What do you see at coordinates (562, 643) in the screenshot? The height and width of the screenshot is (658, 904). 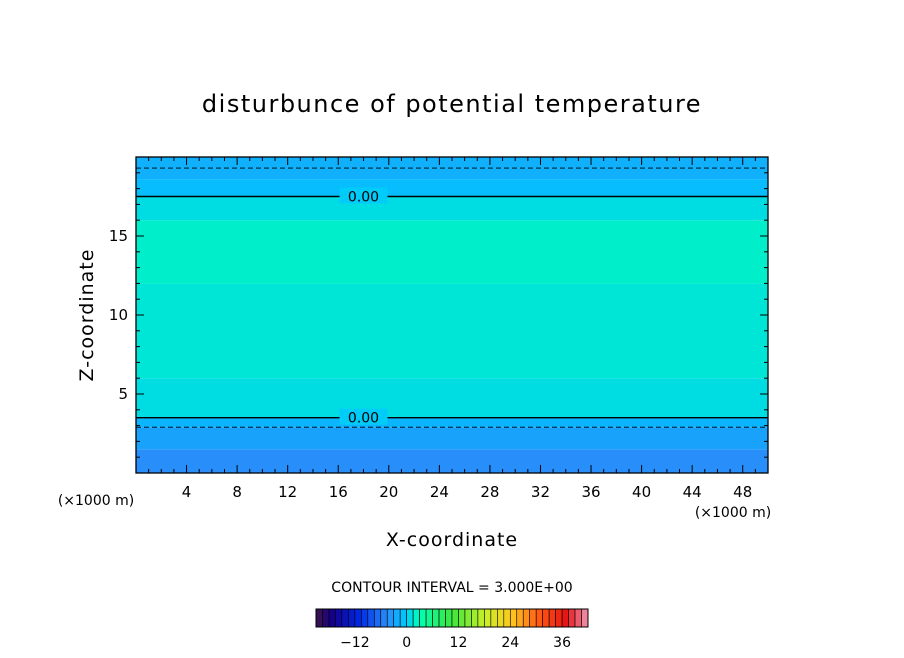 I see `colorbar-tick-label: 36` at bounding box center [562, 643].